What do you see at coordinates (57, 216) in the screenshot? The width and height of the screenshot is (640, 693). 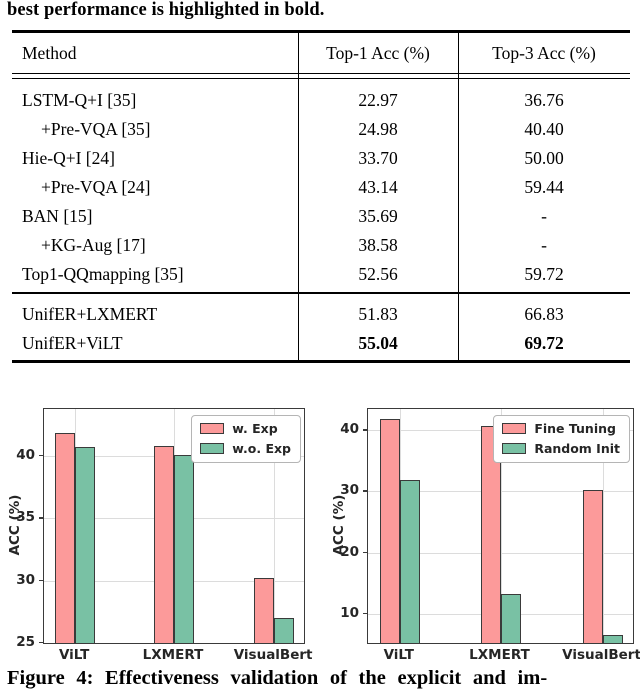 I see `method-cell: BAN [15]` at bounding box center [57, 216].